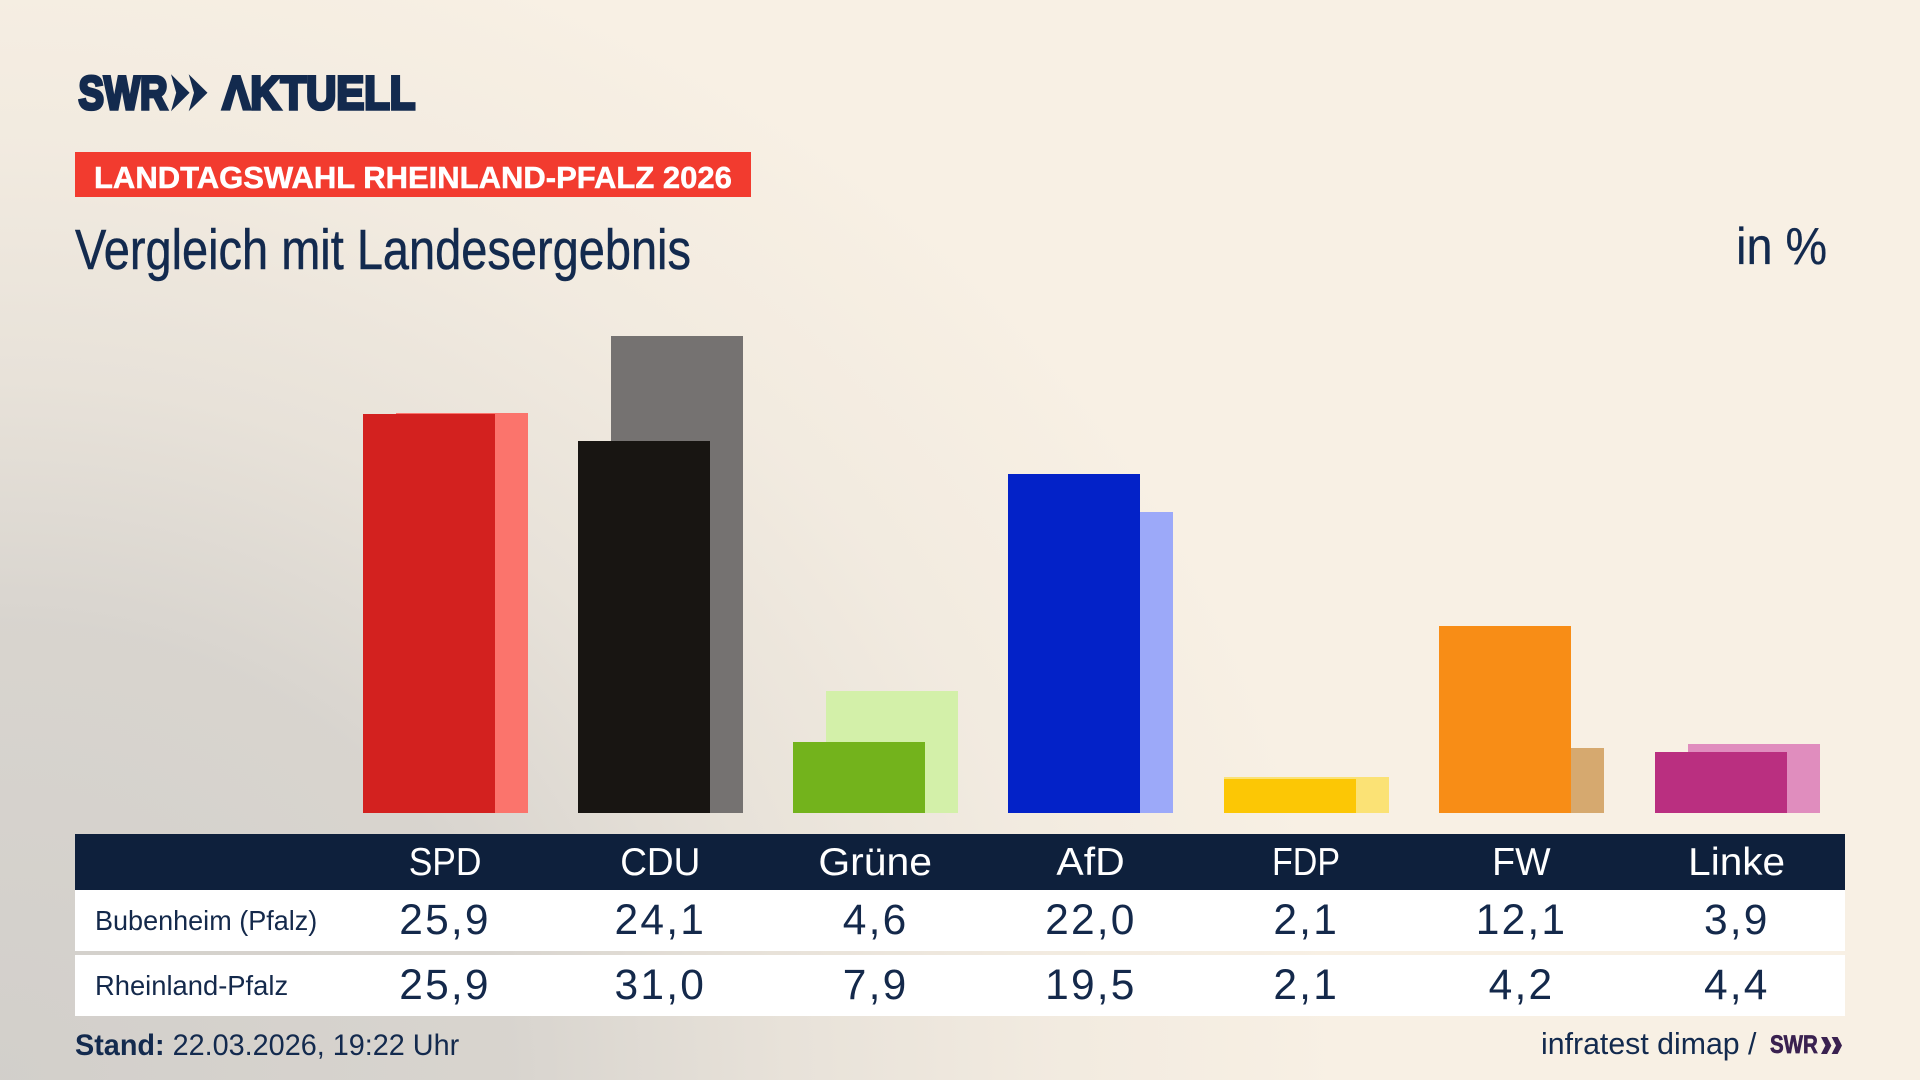 The height and width of the screenshot is (1080, 1920). What do you see at coordinates (319, 94) in the screenshot?
I see `svg-text: ΛKTUELL` at bounding box center [319, 94].